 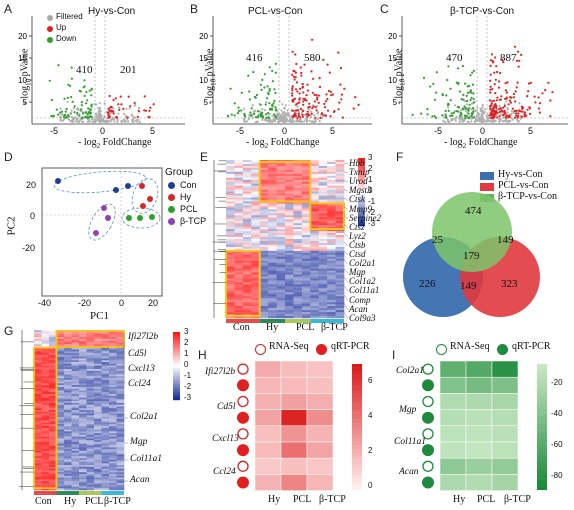 I want to click on heatmap-e-highlight, so click(x=327, y=216).